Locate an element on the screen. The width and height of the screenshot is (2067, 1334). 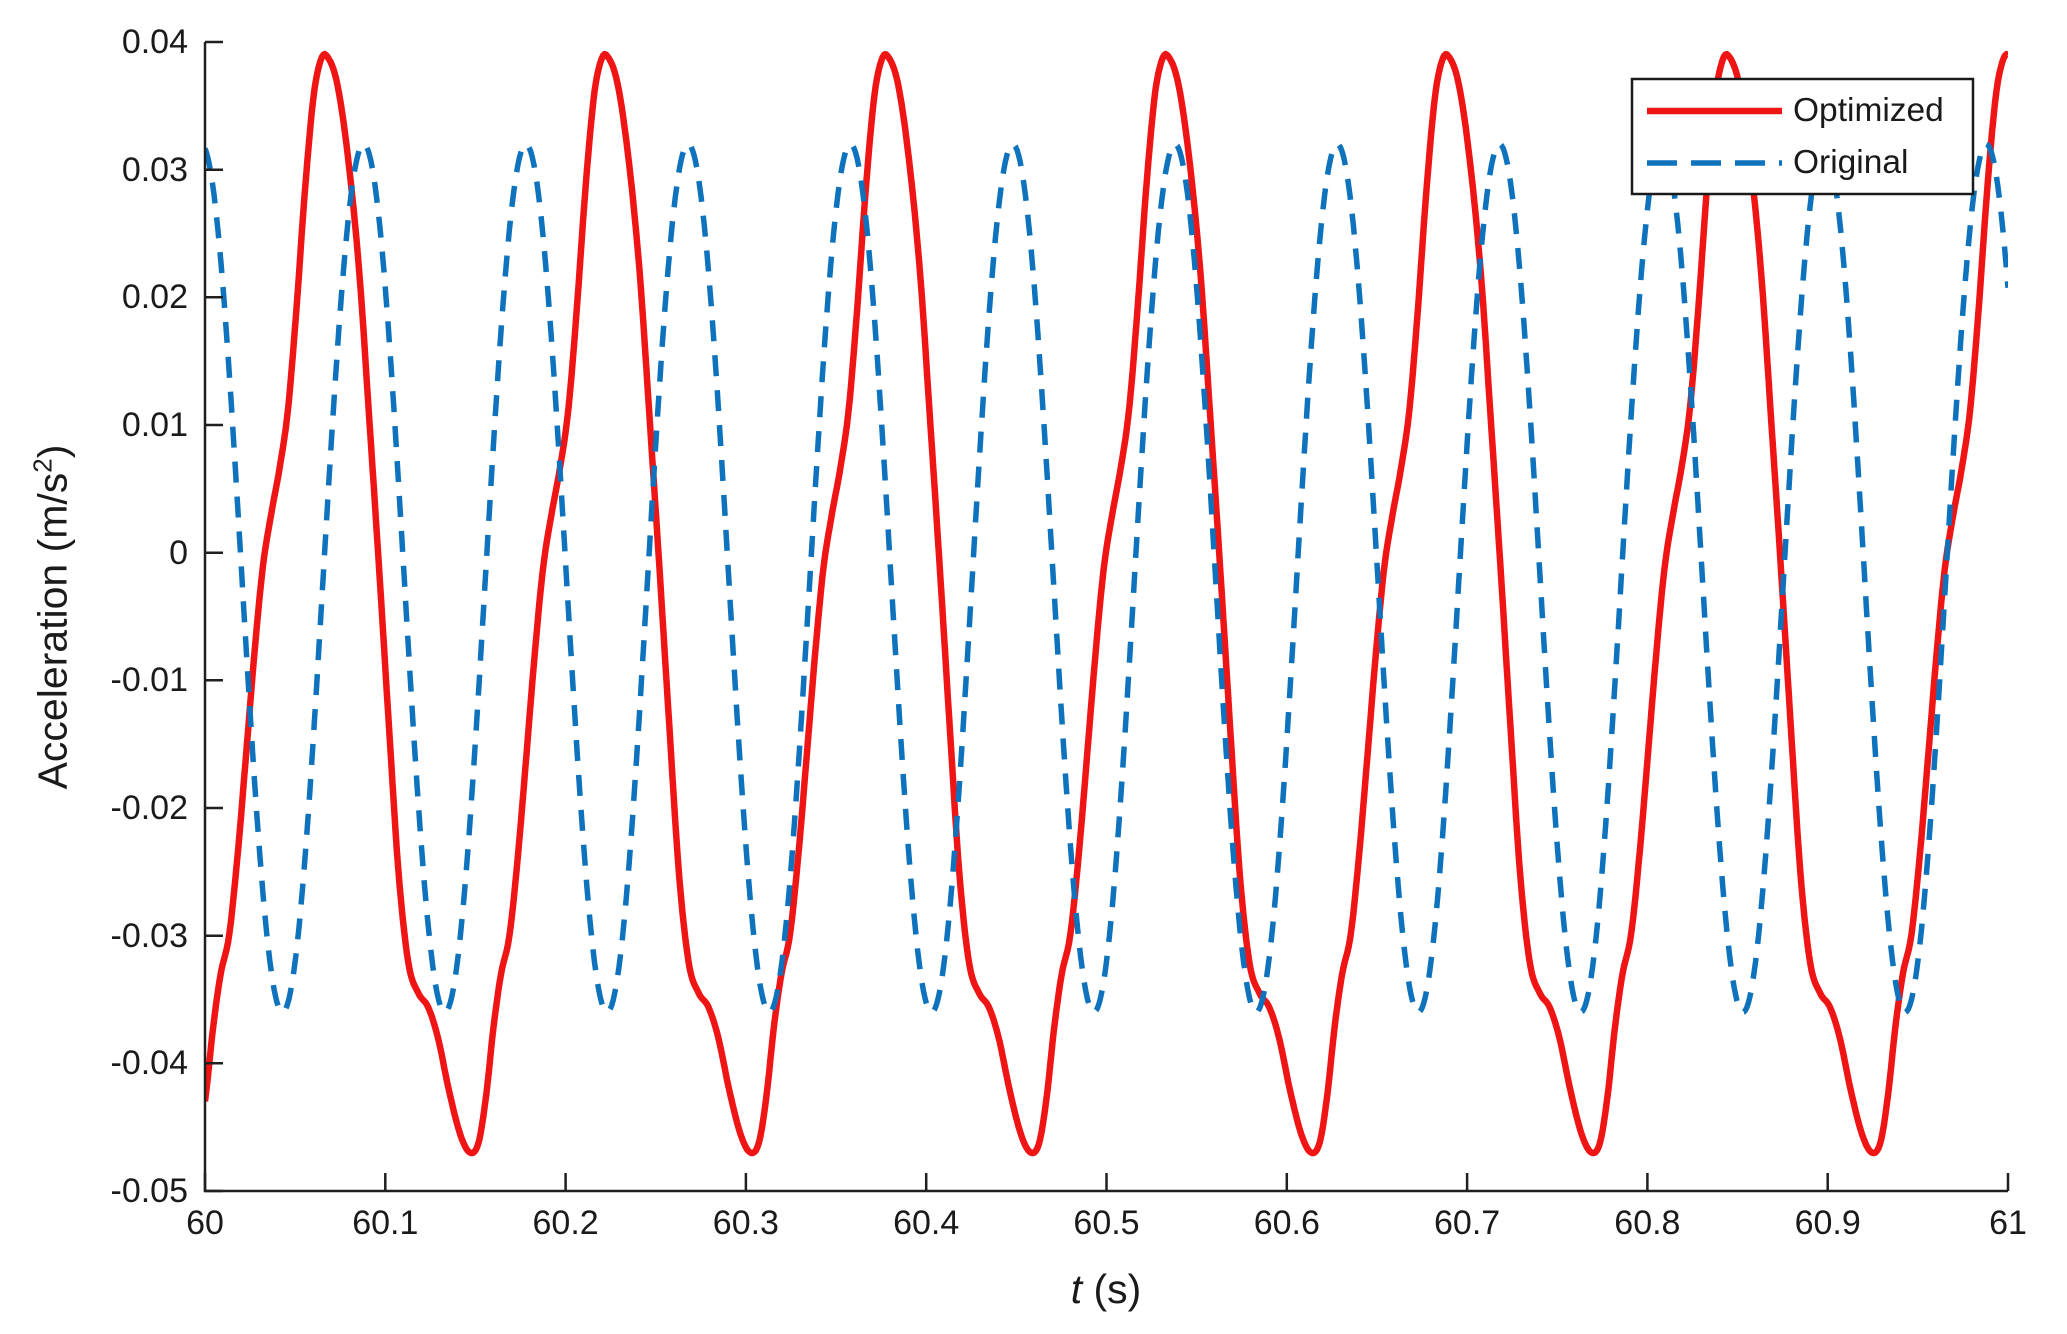
y-tick-label: 0.01 is located at coordinates (154, 425).